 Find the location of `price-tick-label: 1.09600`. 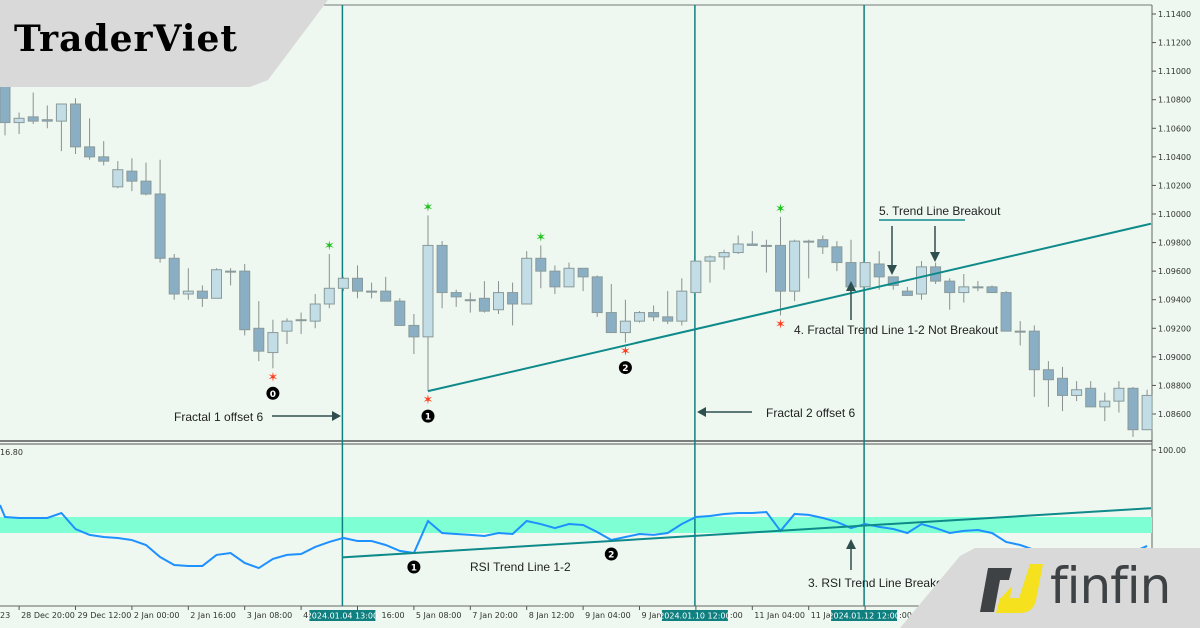

price-tick-label: 1.09600 is located at coordinates (1174, 271).